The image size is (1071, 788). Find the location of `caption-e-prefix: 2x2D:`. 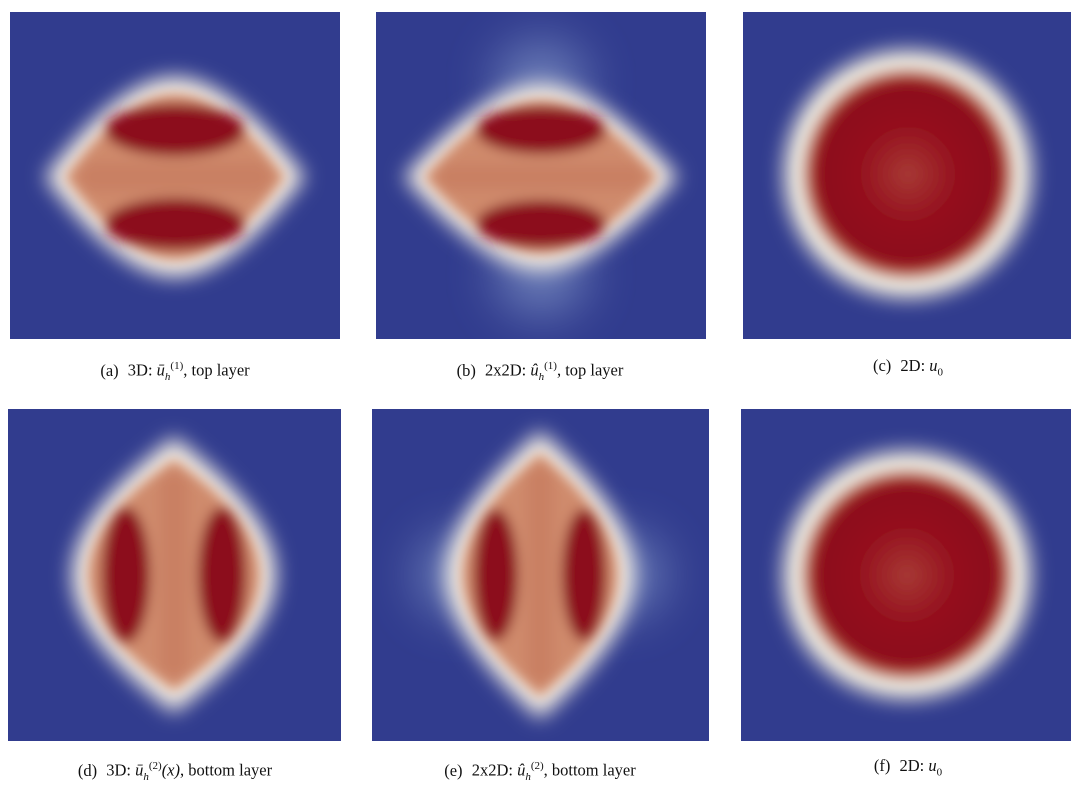

caption-e-prefix: 2x2D: is located at coordinates (492, 770).